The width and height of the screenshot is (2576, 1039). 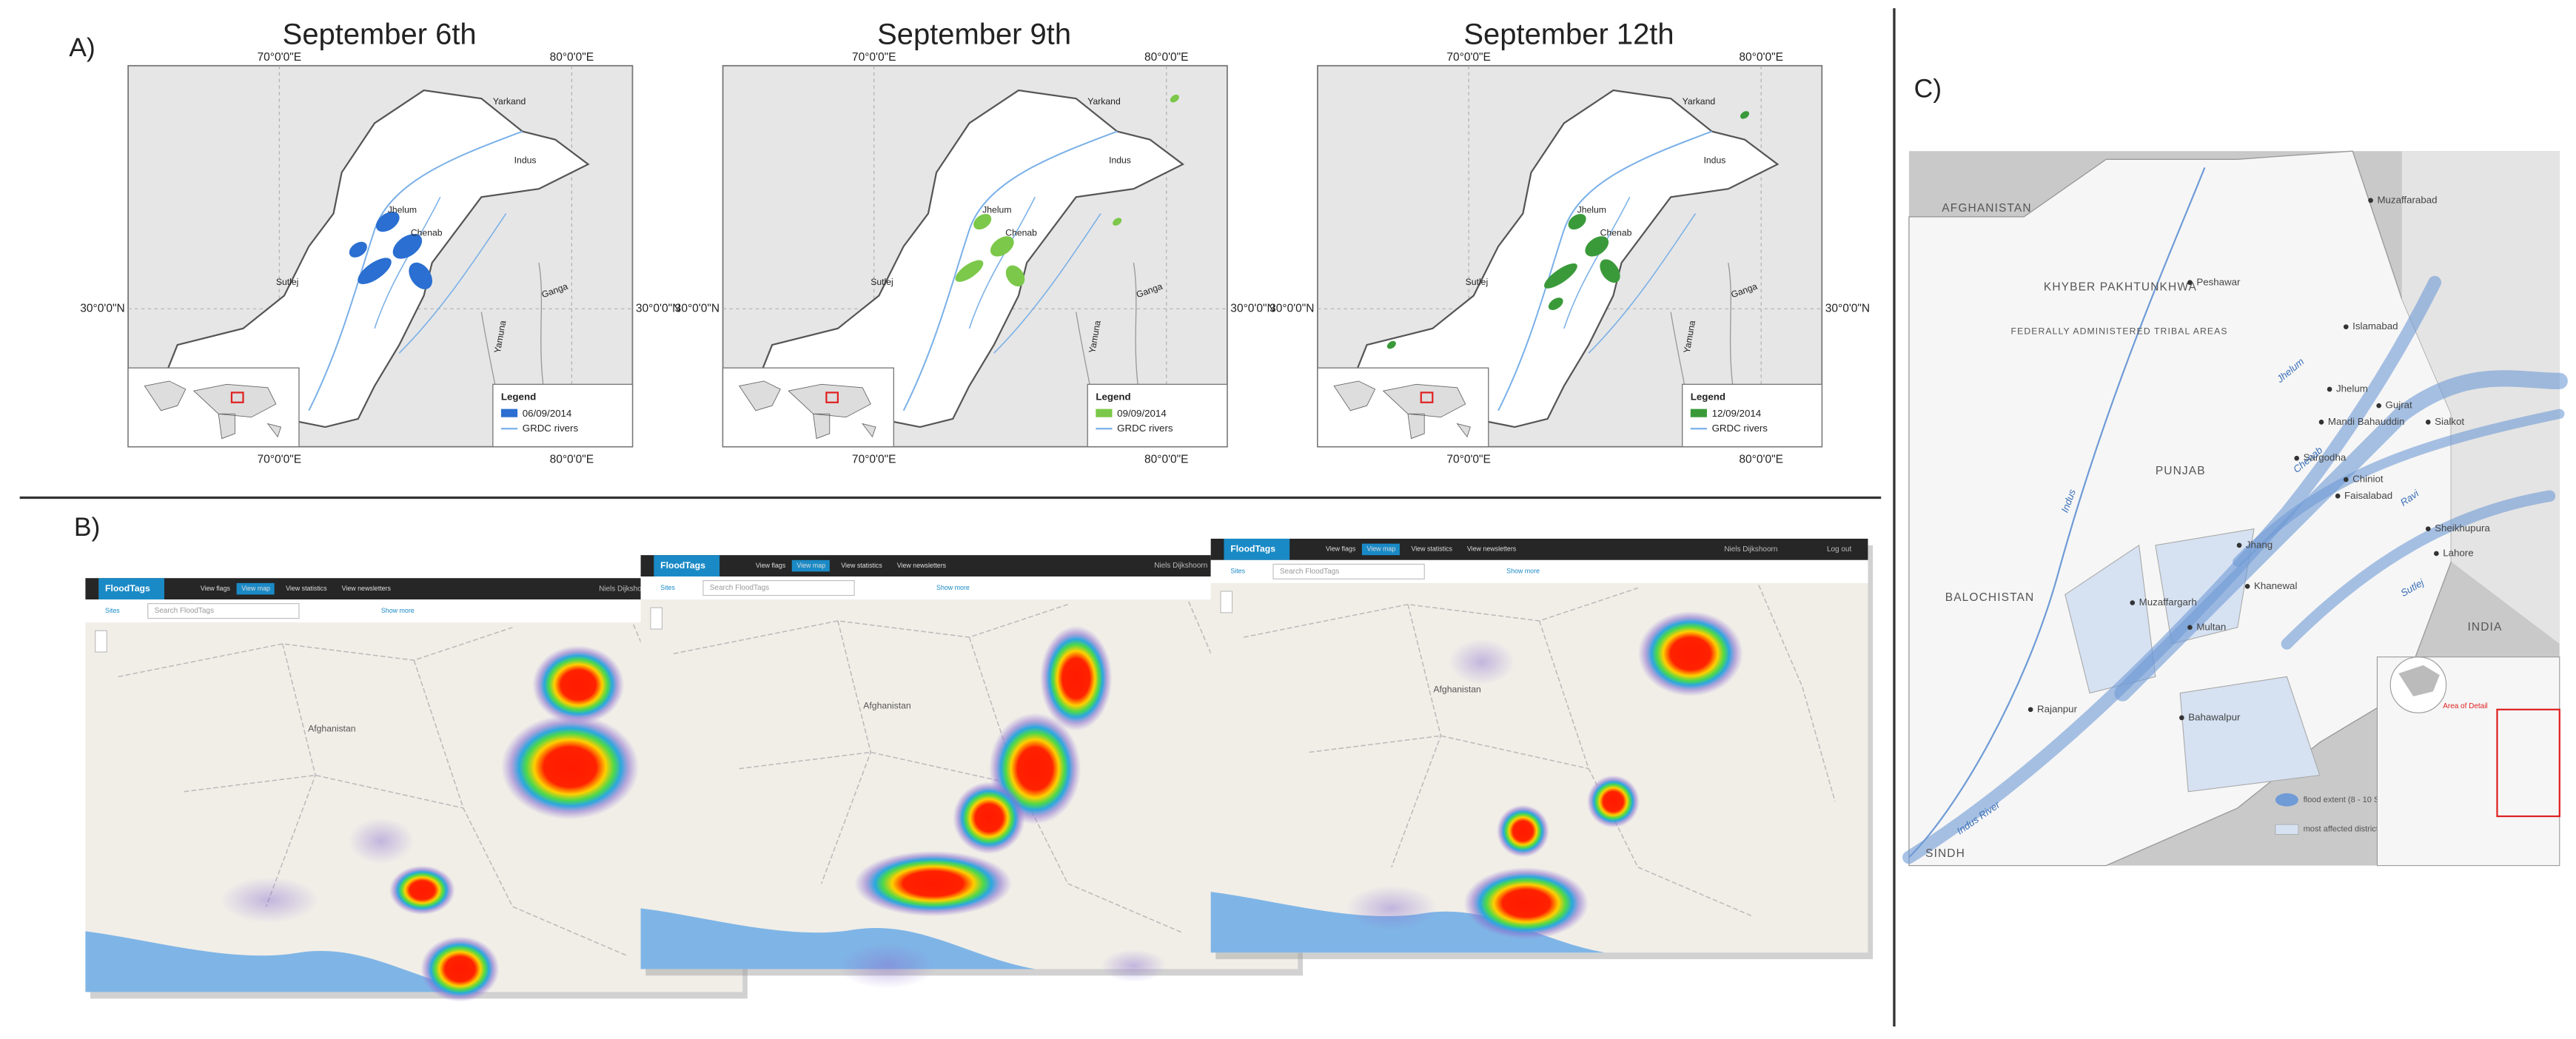 What do you see at coordinates (2366, 421) in the screenshot?
I see `place-label: Mandi Bahauddin` at bounding box center [2366, 421].